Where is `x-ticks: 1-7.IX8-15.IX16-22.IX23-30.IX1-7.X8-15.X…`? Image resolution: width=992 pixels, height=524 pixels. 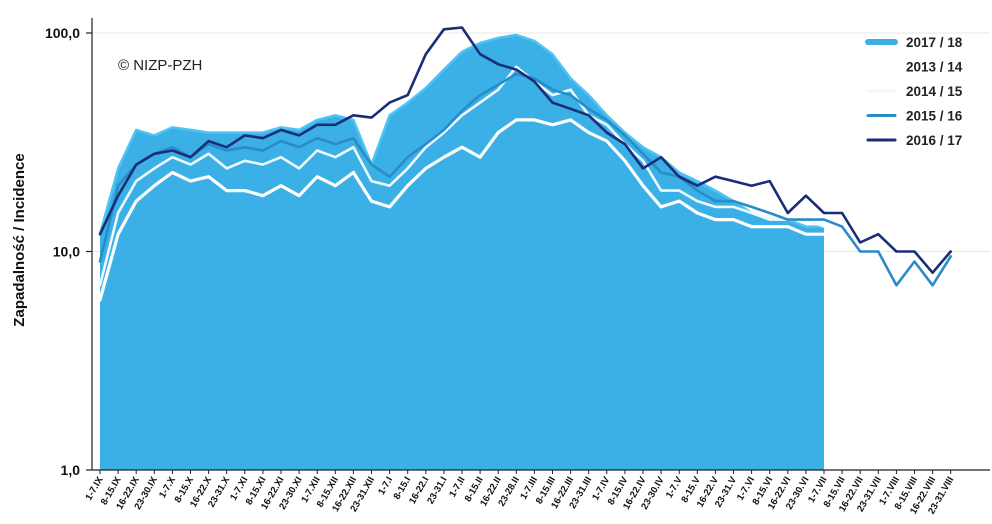 x-ticks: 1-7.IX8-15.IX16-22.IX23-30.IX1-7.X8-15.X… is located at coordinates (519, 493).